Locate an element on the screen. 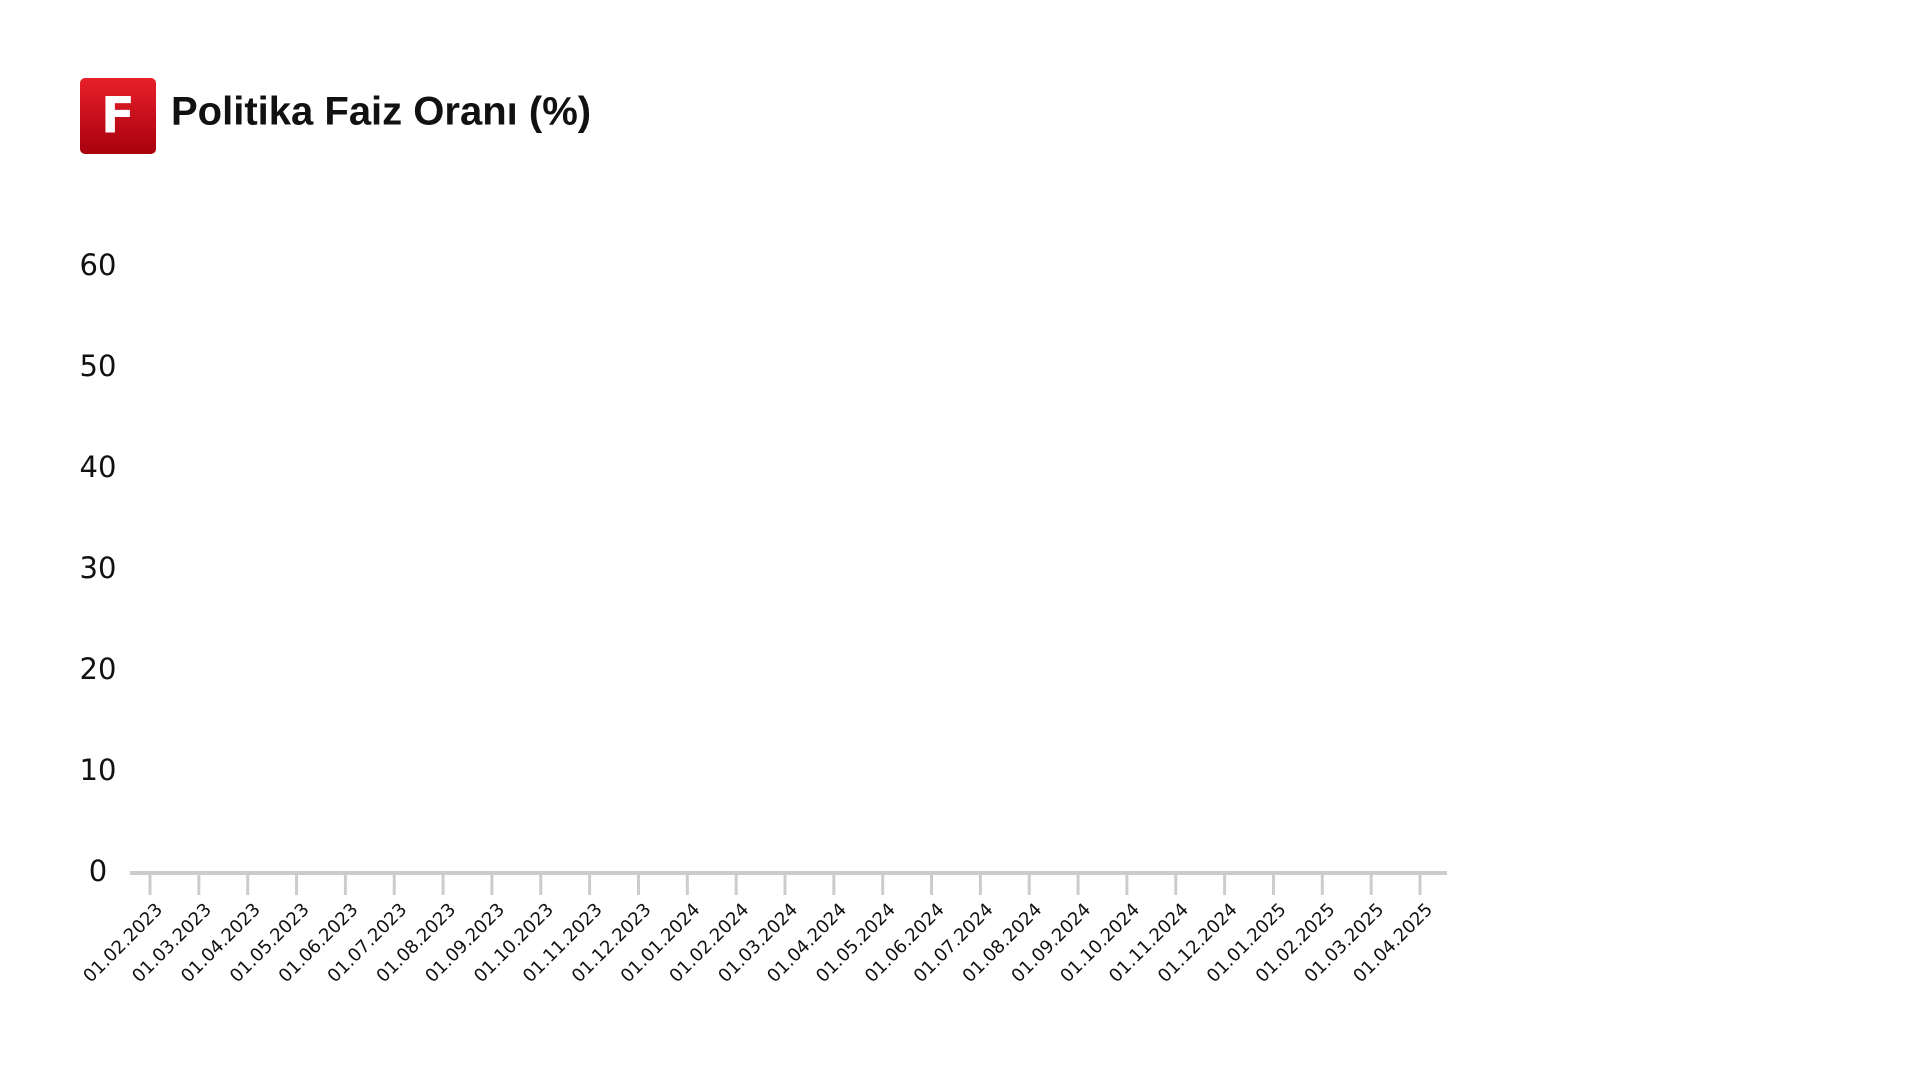 Image resolution: width=1920 pixels, height=1080 pixels. chart-title: Politika Faiz Oranı (%) is located at coordinates (381, 112).